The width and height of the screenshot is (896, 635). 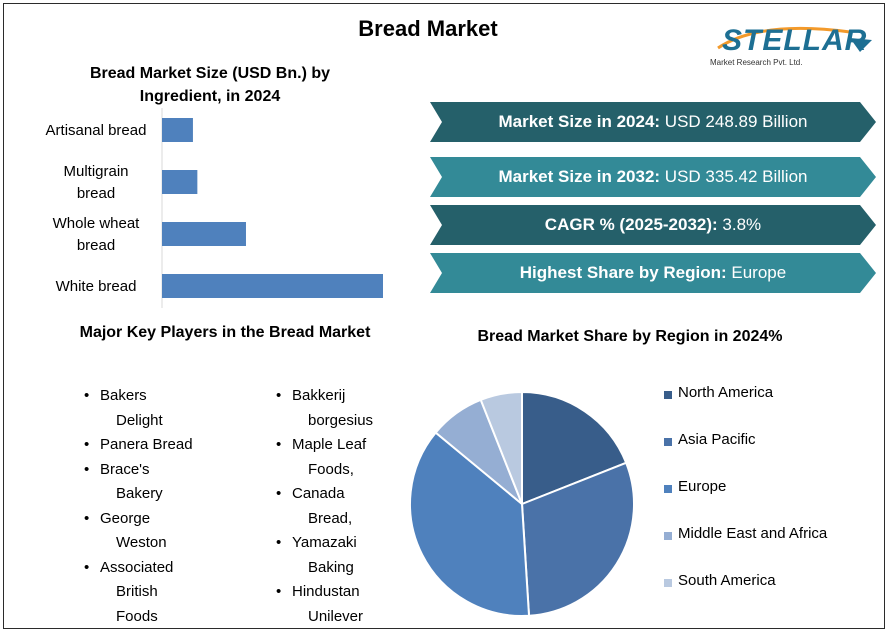 I want to click on legend-label: North America, so click(x=726, y=392).